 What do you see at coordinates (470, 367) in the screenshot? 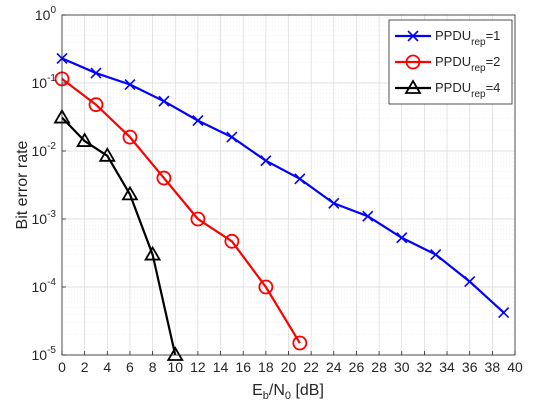
I see `x-tick-label: 36` at bounding box center [470, 367].